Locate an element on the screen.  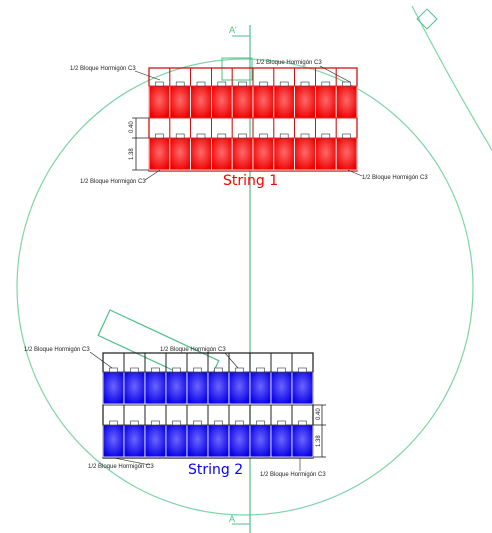
string2-dim-b: 1.38 is located at coordinates (319, 441).